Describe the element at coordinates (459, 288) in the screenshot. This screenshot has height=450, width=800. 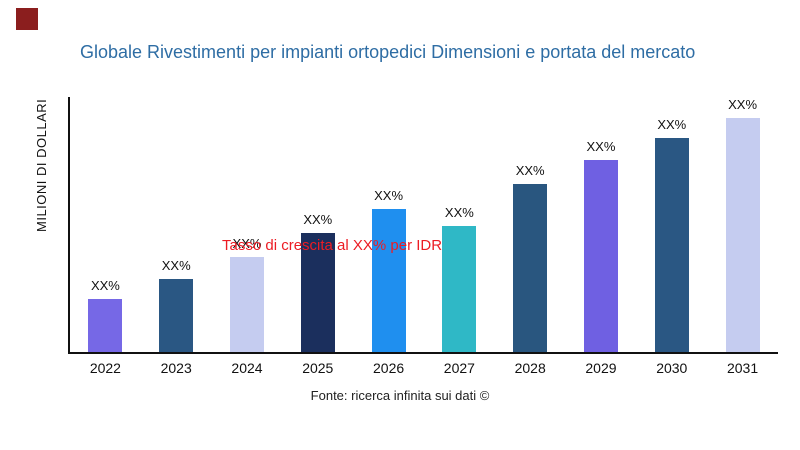
I see `bar-2027` at that location.